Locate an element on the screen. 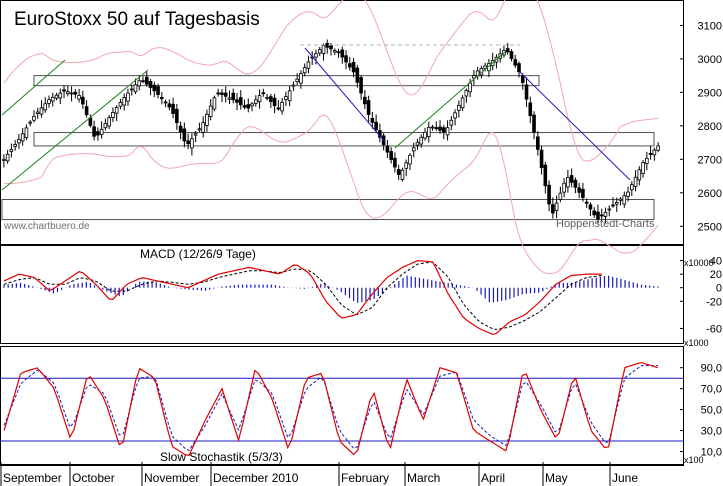  x-tick-label: February is located at coordinates (365, 478).